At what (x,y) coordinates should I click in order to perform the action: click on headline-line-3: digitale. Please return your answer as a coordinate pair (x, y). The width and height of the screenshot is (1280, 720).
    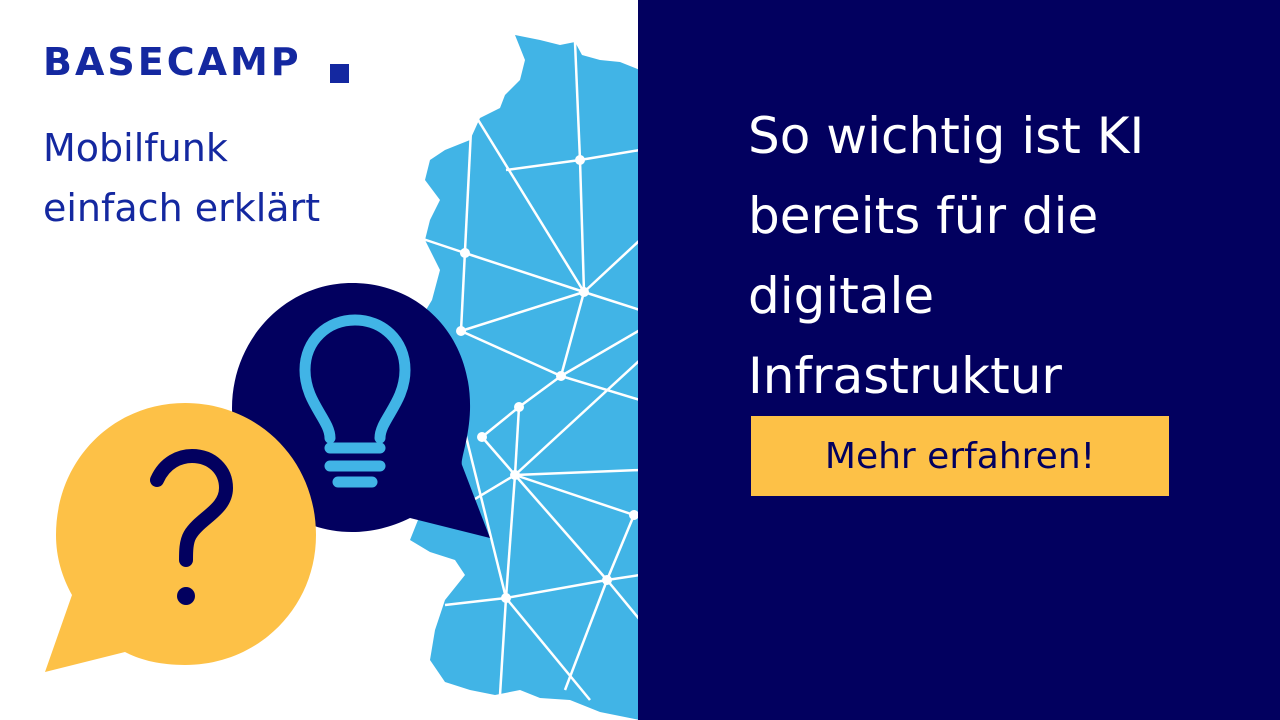
    Looking at the image, I should click on (841, 296).